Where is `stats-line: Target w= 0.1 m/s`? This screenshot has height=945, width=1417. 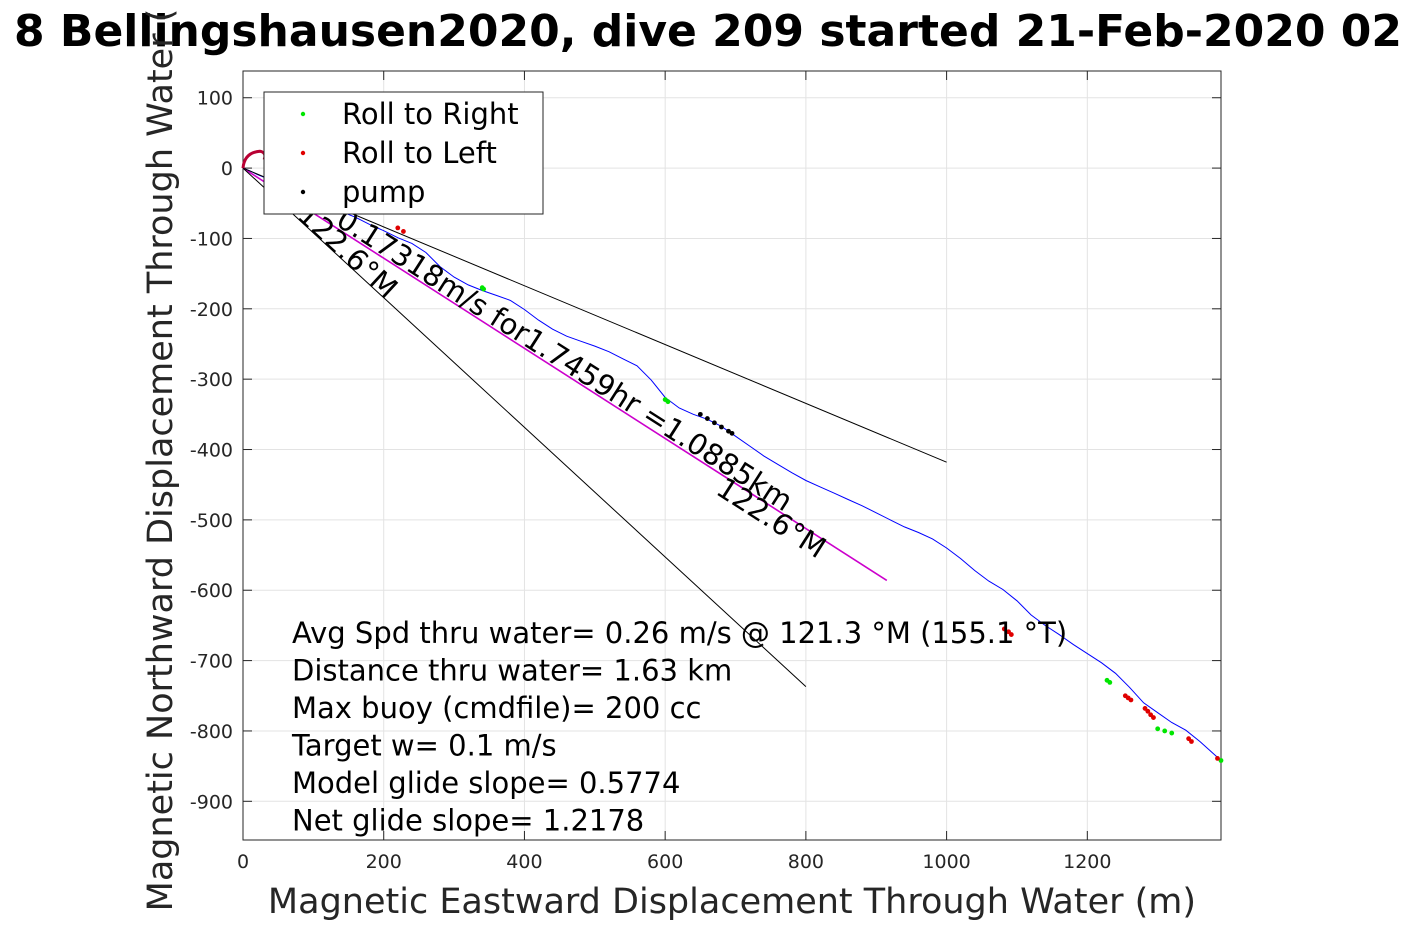 stats-line: Target w= 0.1 m/s is located at coordinates (424, 746).